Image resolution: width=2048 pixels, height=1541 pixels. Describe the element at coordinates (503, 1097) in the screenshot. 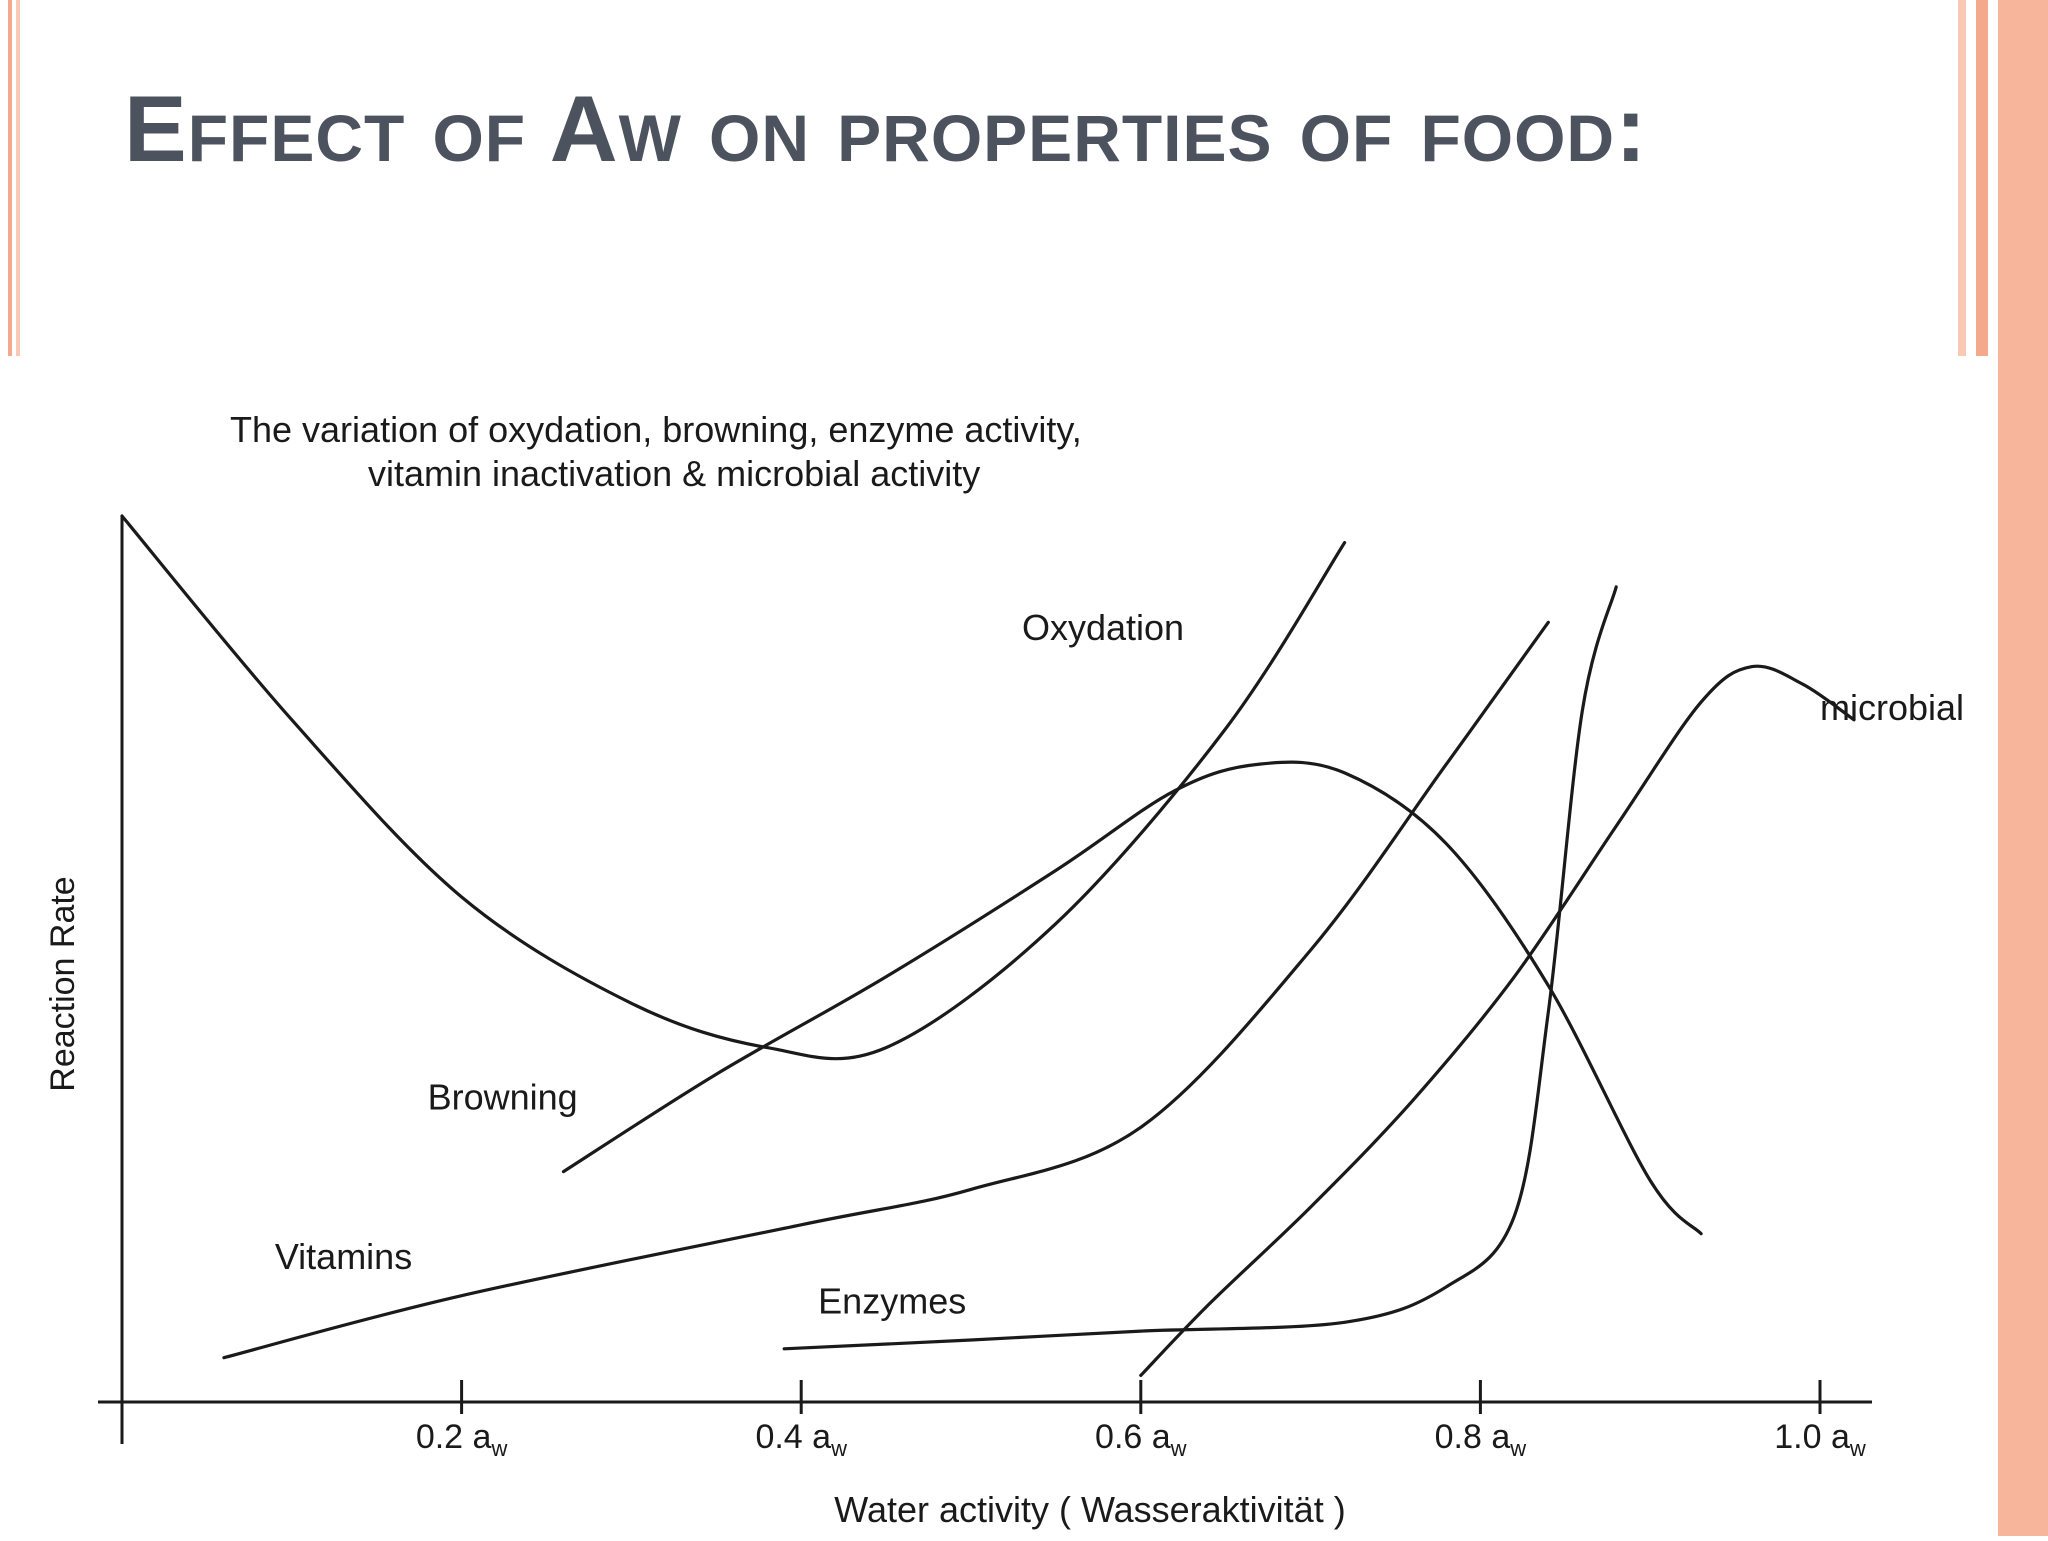

I see `series-label-browning: Browning` at that location.